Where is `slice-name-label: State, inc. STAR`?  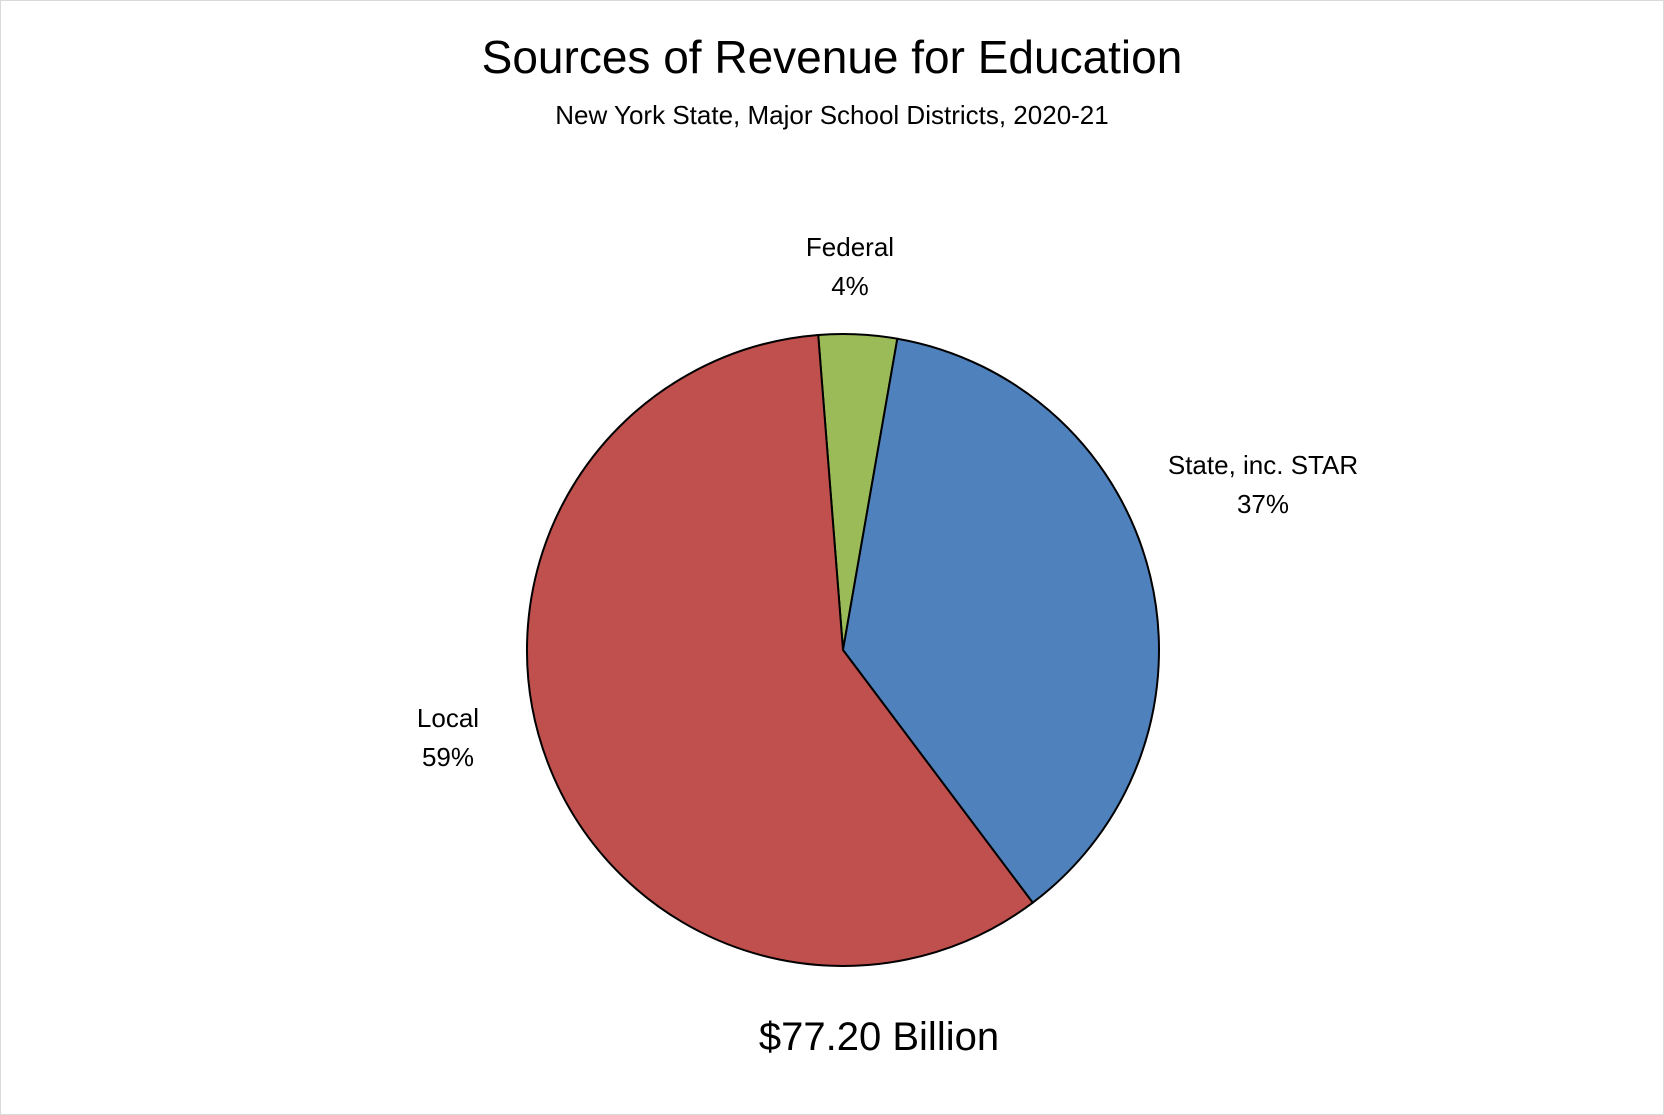
slice-name-label: State, inc. STAR is located at coordinates (1263, 465).